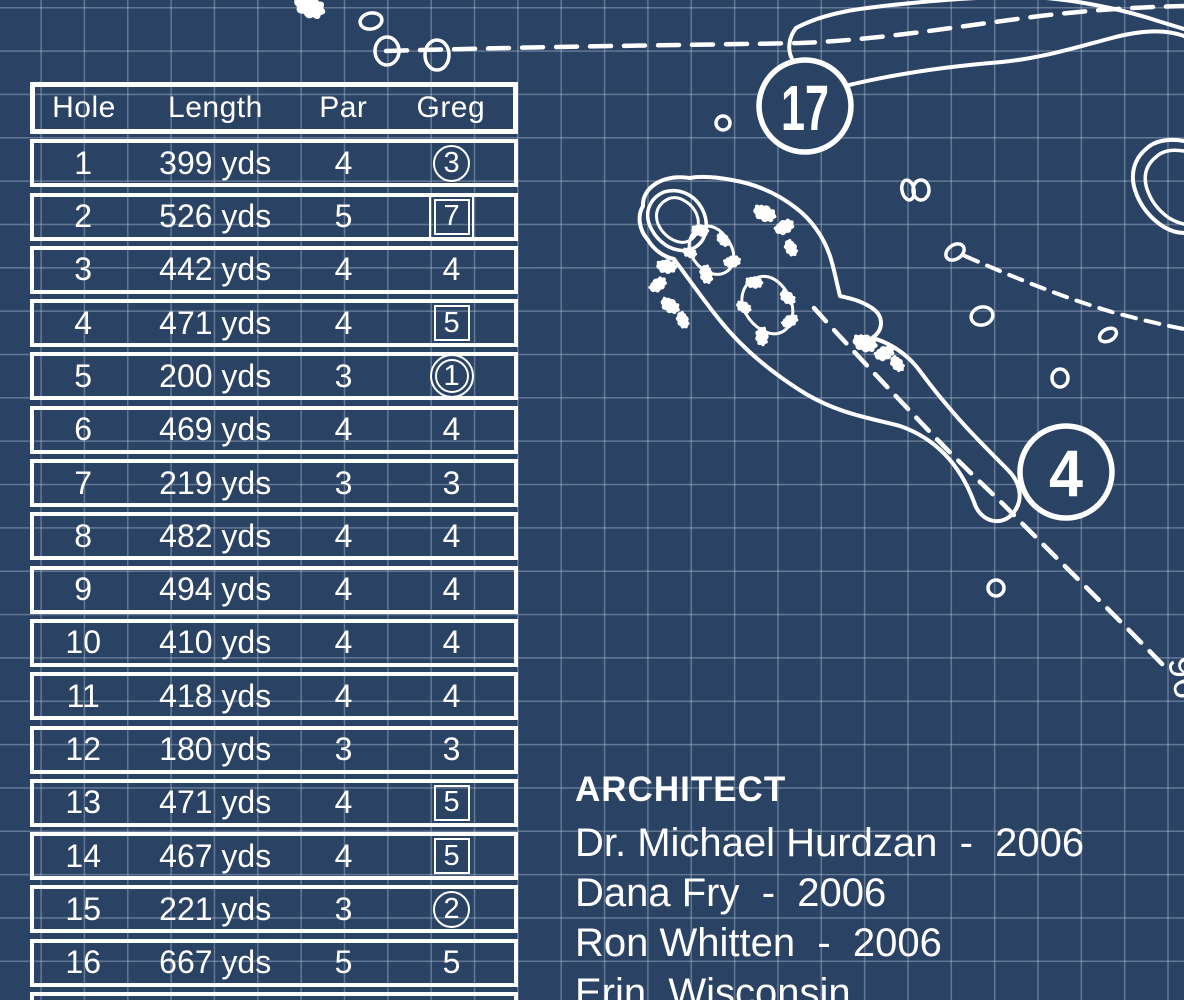 This screenshot has height=1000, width=1184. Describe the element at coordinates (215, 695) in the screenshot. I see `length-cell: 418 yds` at that location.